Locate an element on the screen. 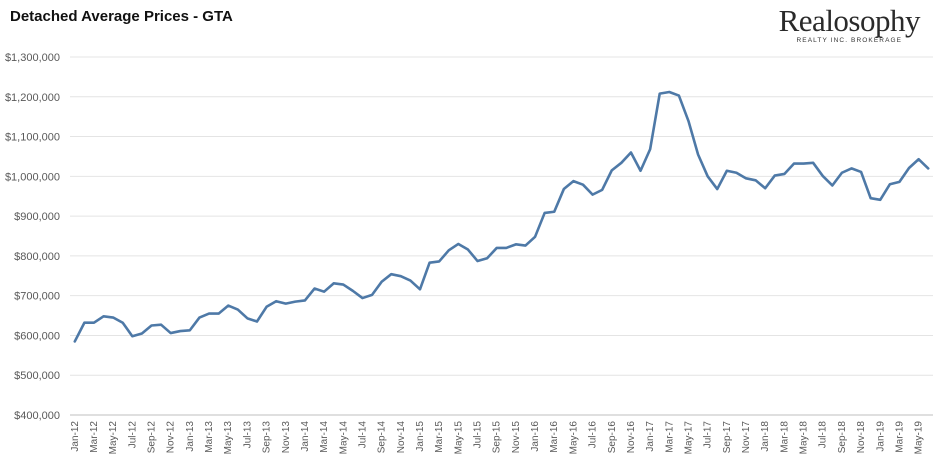 The image size is (948, 467). x-tick-label: Jul-14 is located at coordinates (362, 435).